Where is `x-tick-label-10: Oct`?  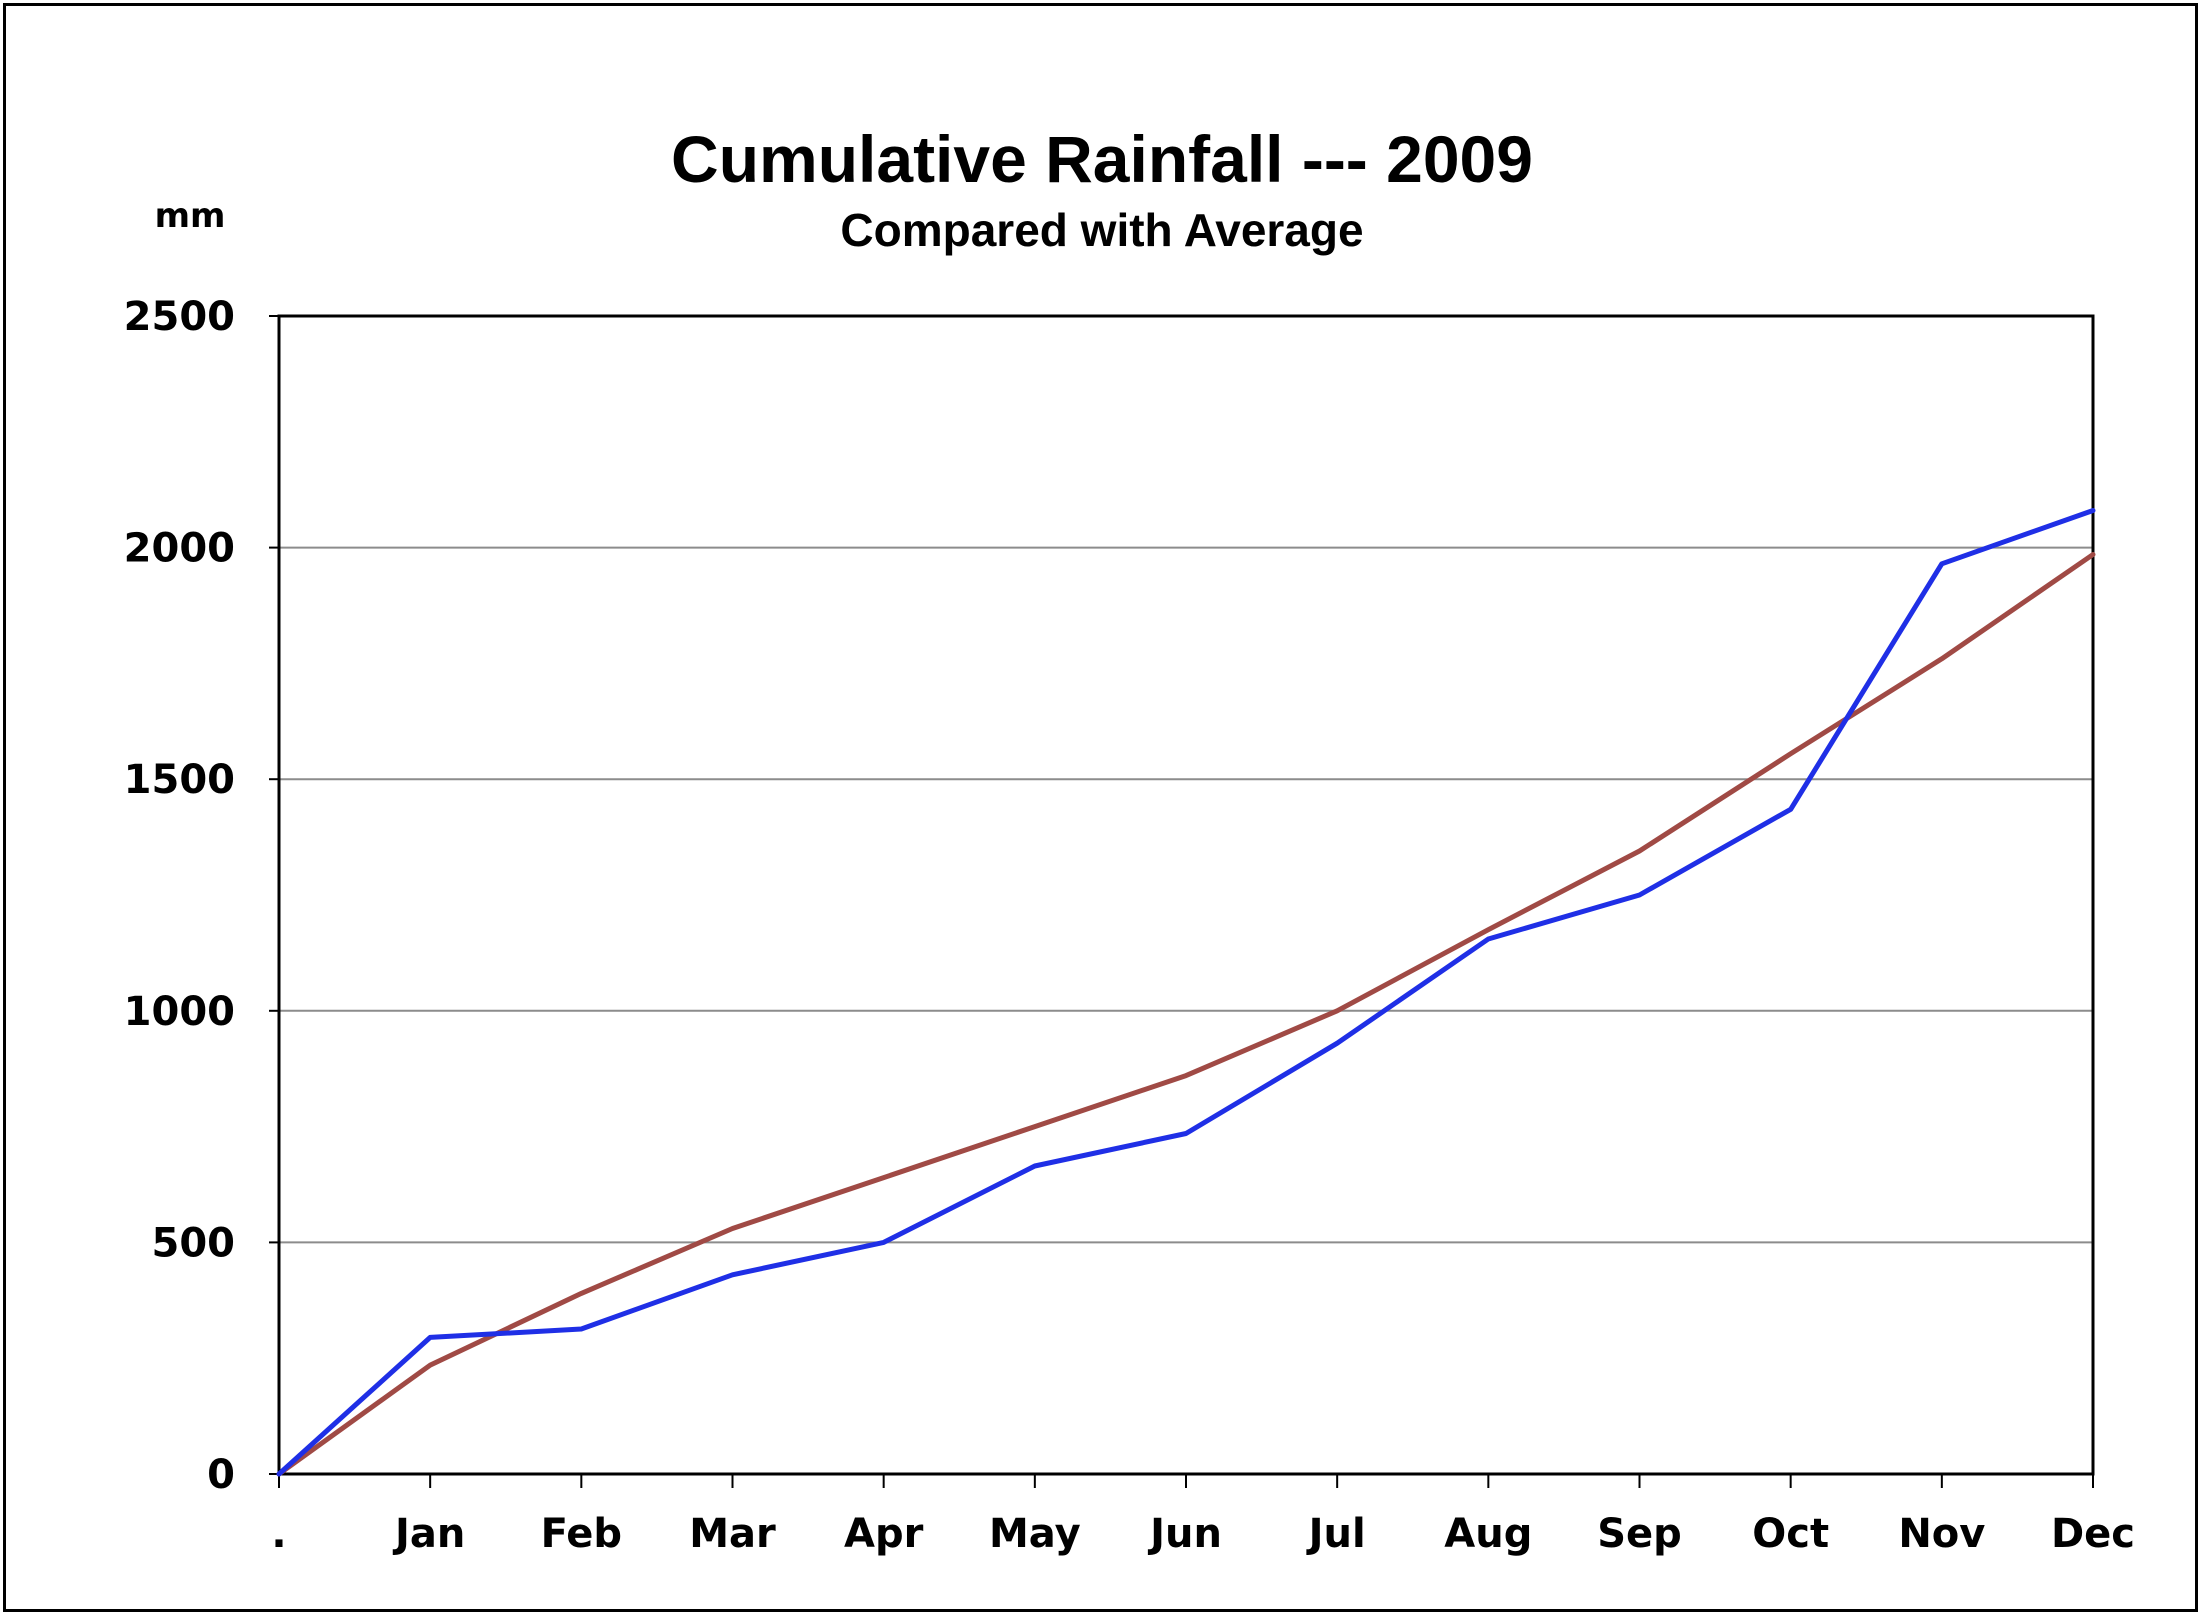
x-tick-label-10: Oct is located at coordinates (1790, 1534).